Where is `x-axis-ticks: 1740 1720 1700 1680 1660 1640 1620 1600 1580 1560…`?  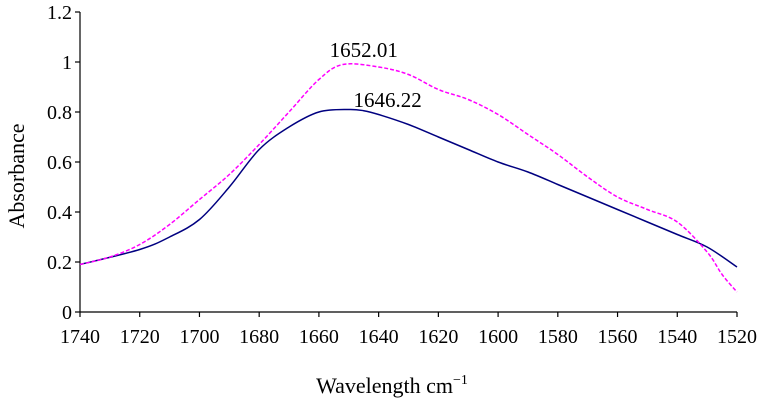
x-axis-ticks: 1740 1720 1700 1680 1660 1640 1620 1600 1580 1560… is located at coordinates (408, 330).